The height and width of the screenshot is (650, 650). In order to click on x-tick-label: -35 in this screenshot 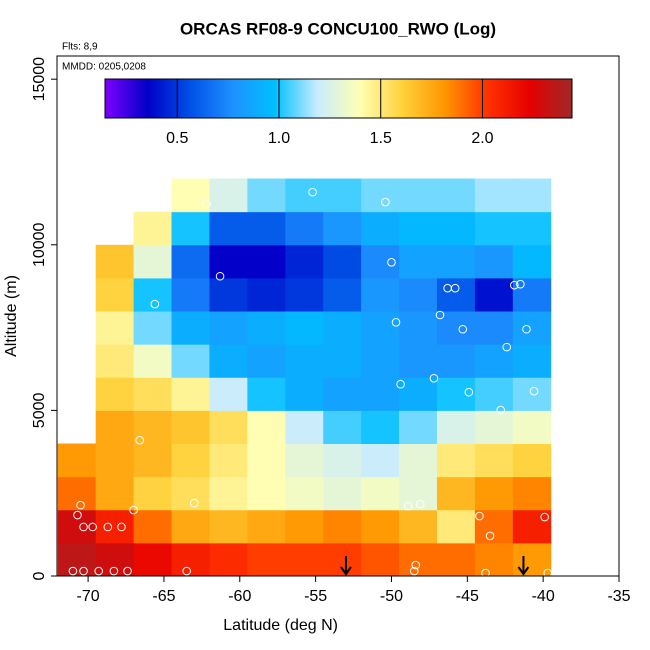, I will do `click(618, 596)`.